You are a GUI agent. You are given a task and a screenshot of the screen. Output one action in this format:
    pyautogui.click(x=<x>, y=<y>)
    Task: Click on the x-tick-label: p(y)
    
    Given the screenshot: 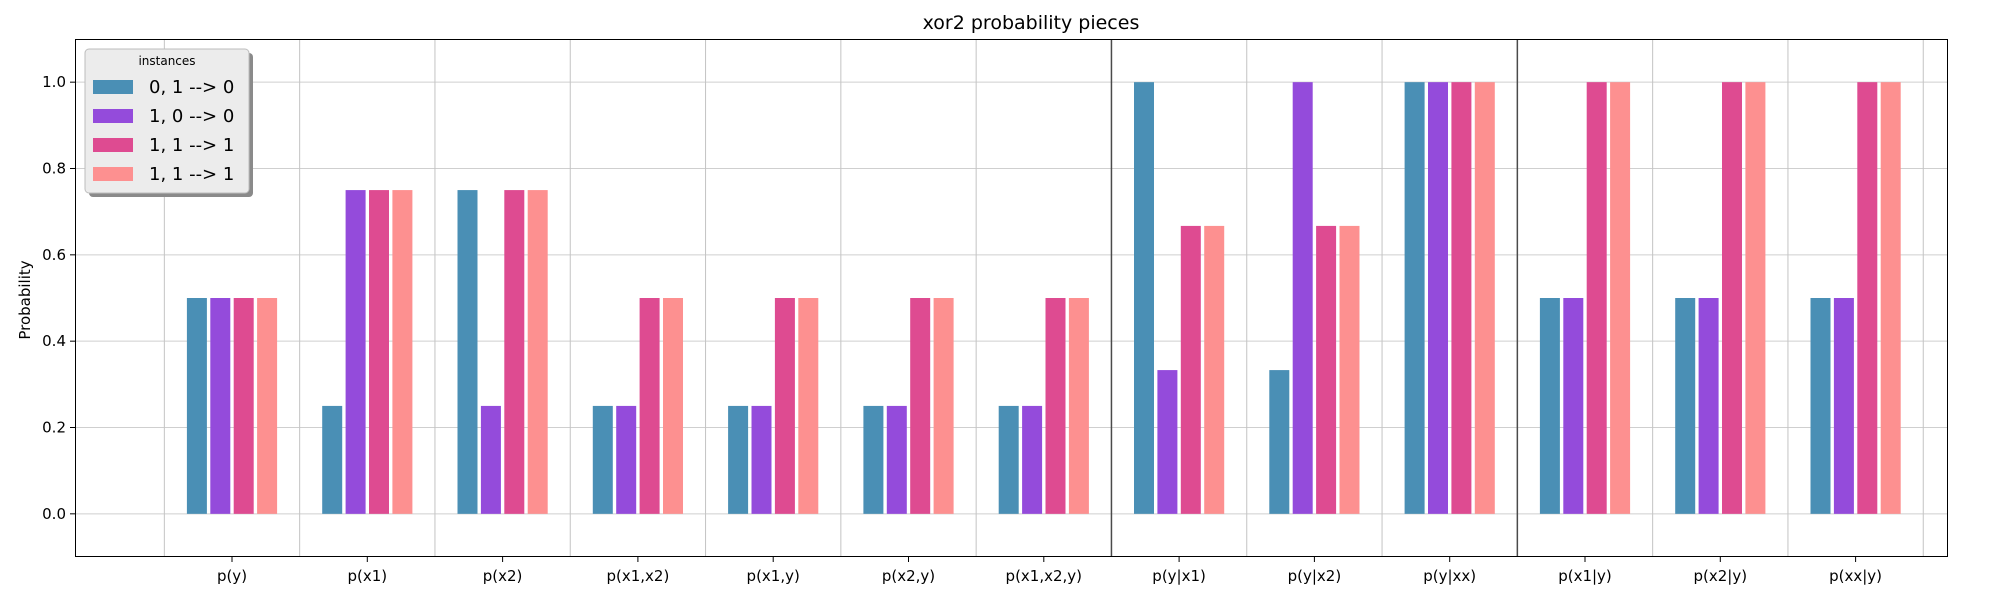 What is the action you would take?
    pyautogui.click(x=232, y=576)
    